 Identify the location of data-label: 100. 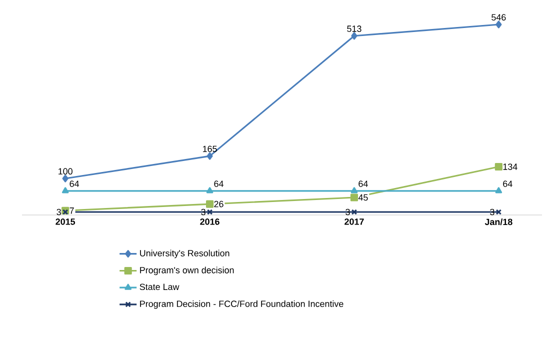
(65, 171).